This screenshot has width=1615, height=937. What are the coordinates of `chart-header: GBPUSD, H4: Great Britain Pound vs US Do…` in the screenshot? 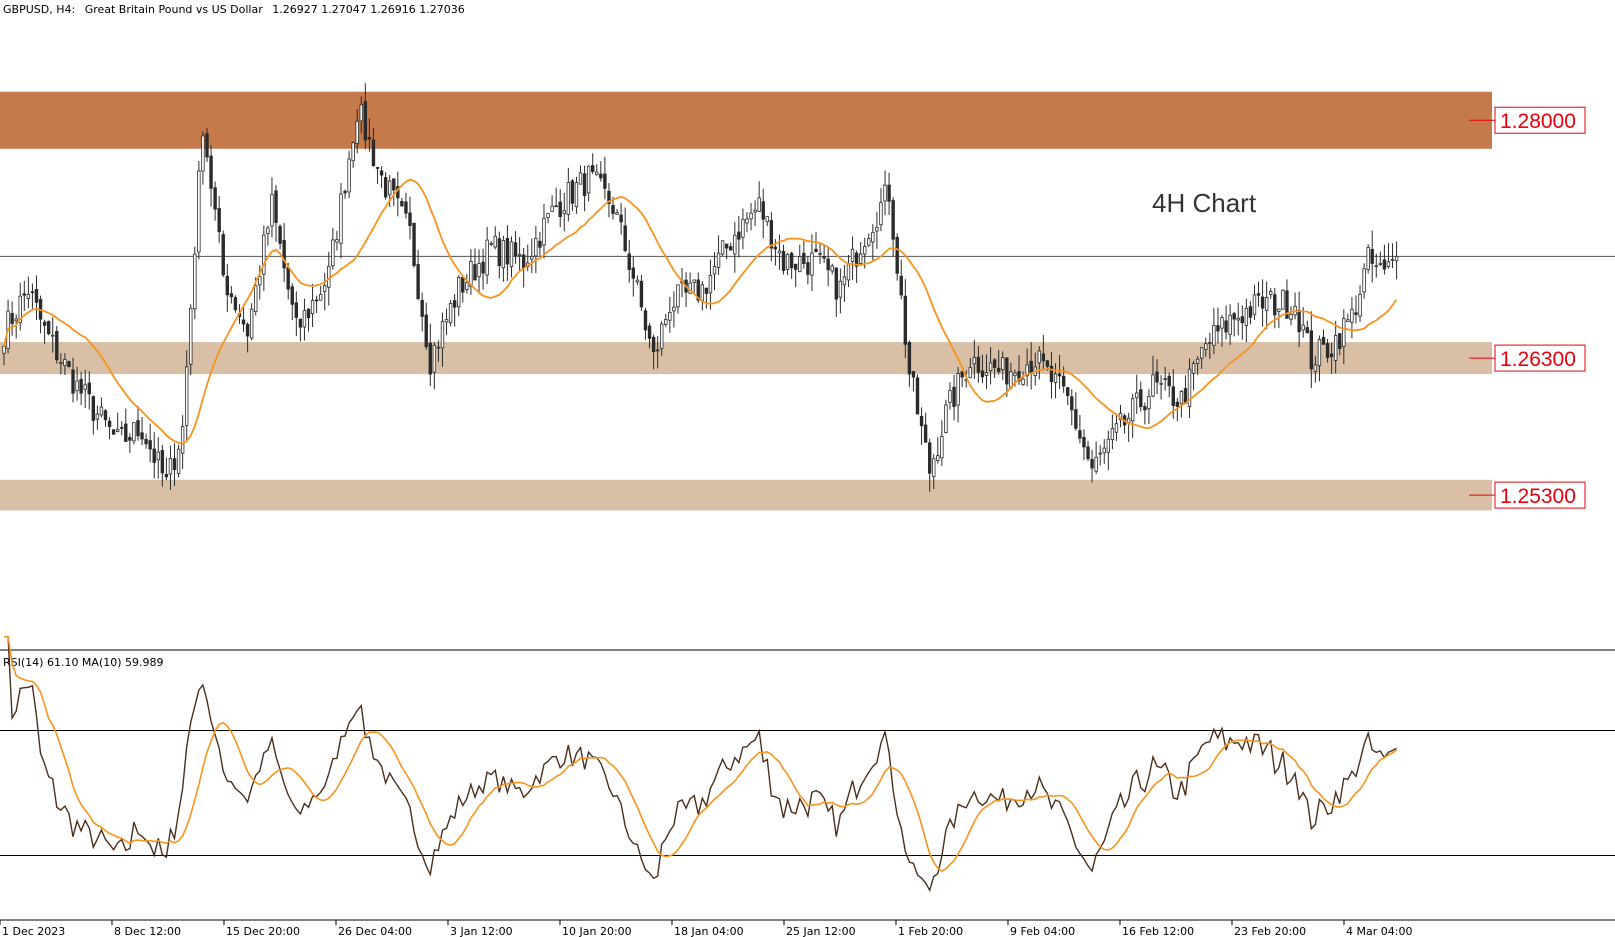 It's located at (234, 9).